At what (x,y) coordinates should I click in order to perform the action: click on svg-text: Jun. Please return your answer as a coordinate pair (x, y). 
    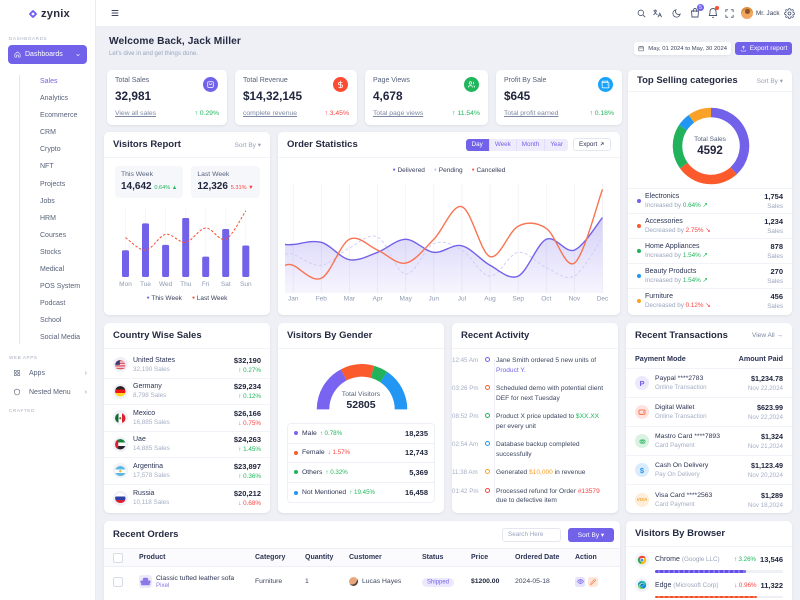
    Looking at the image, I should click on (434, 299).